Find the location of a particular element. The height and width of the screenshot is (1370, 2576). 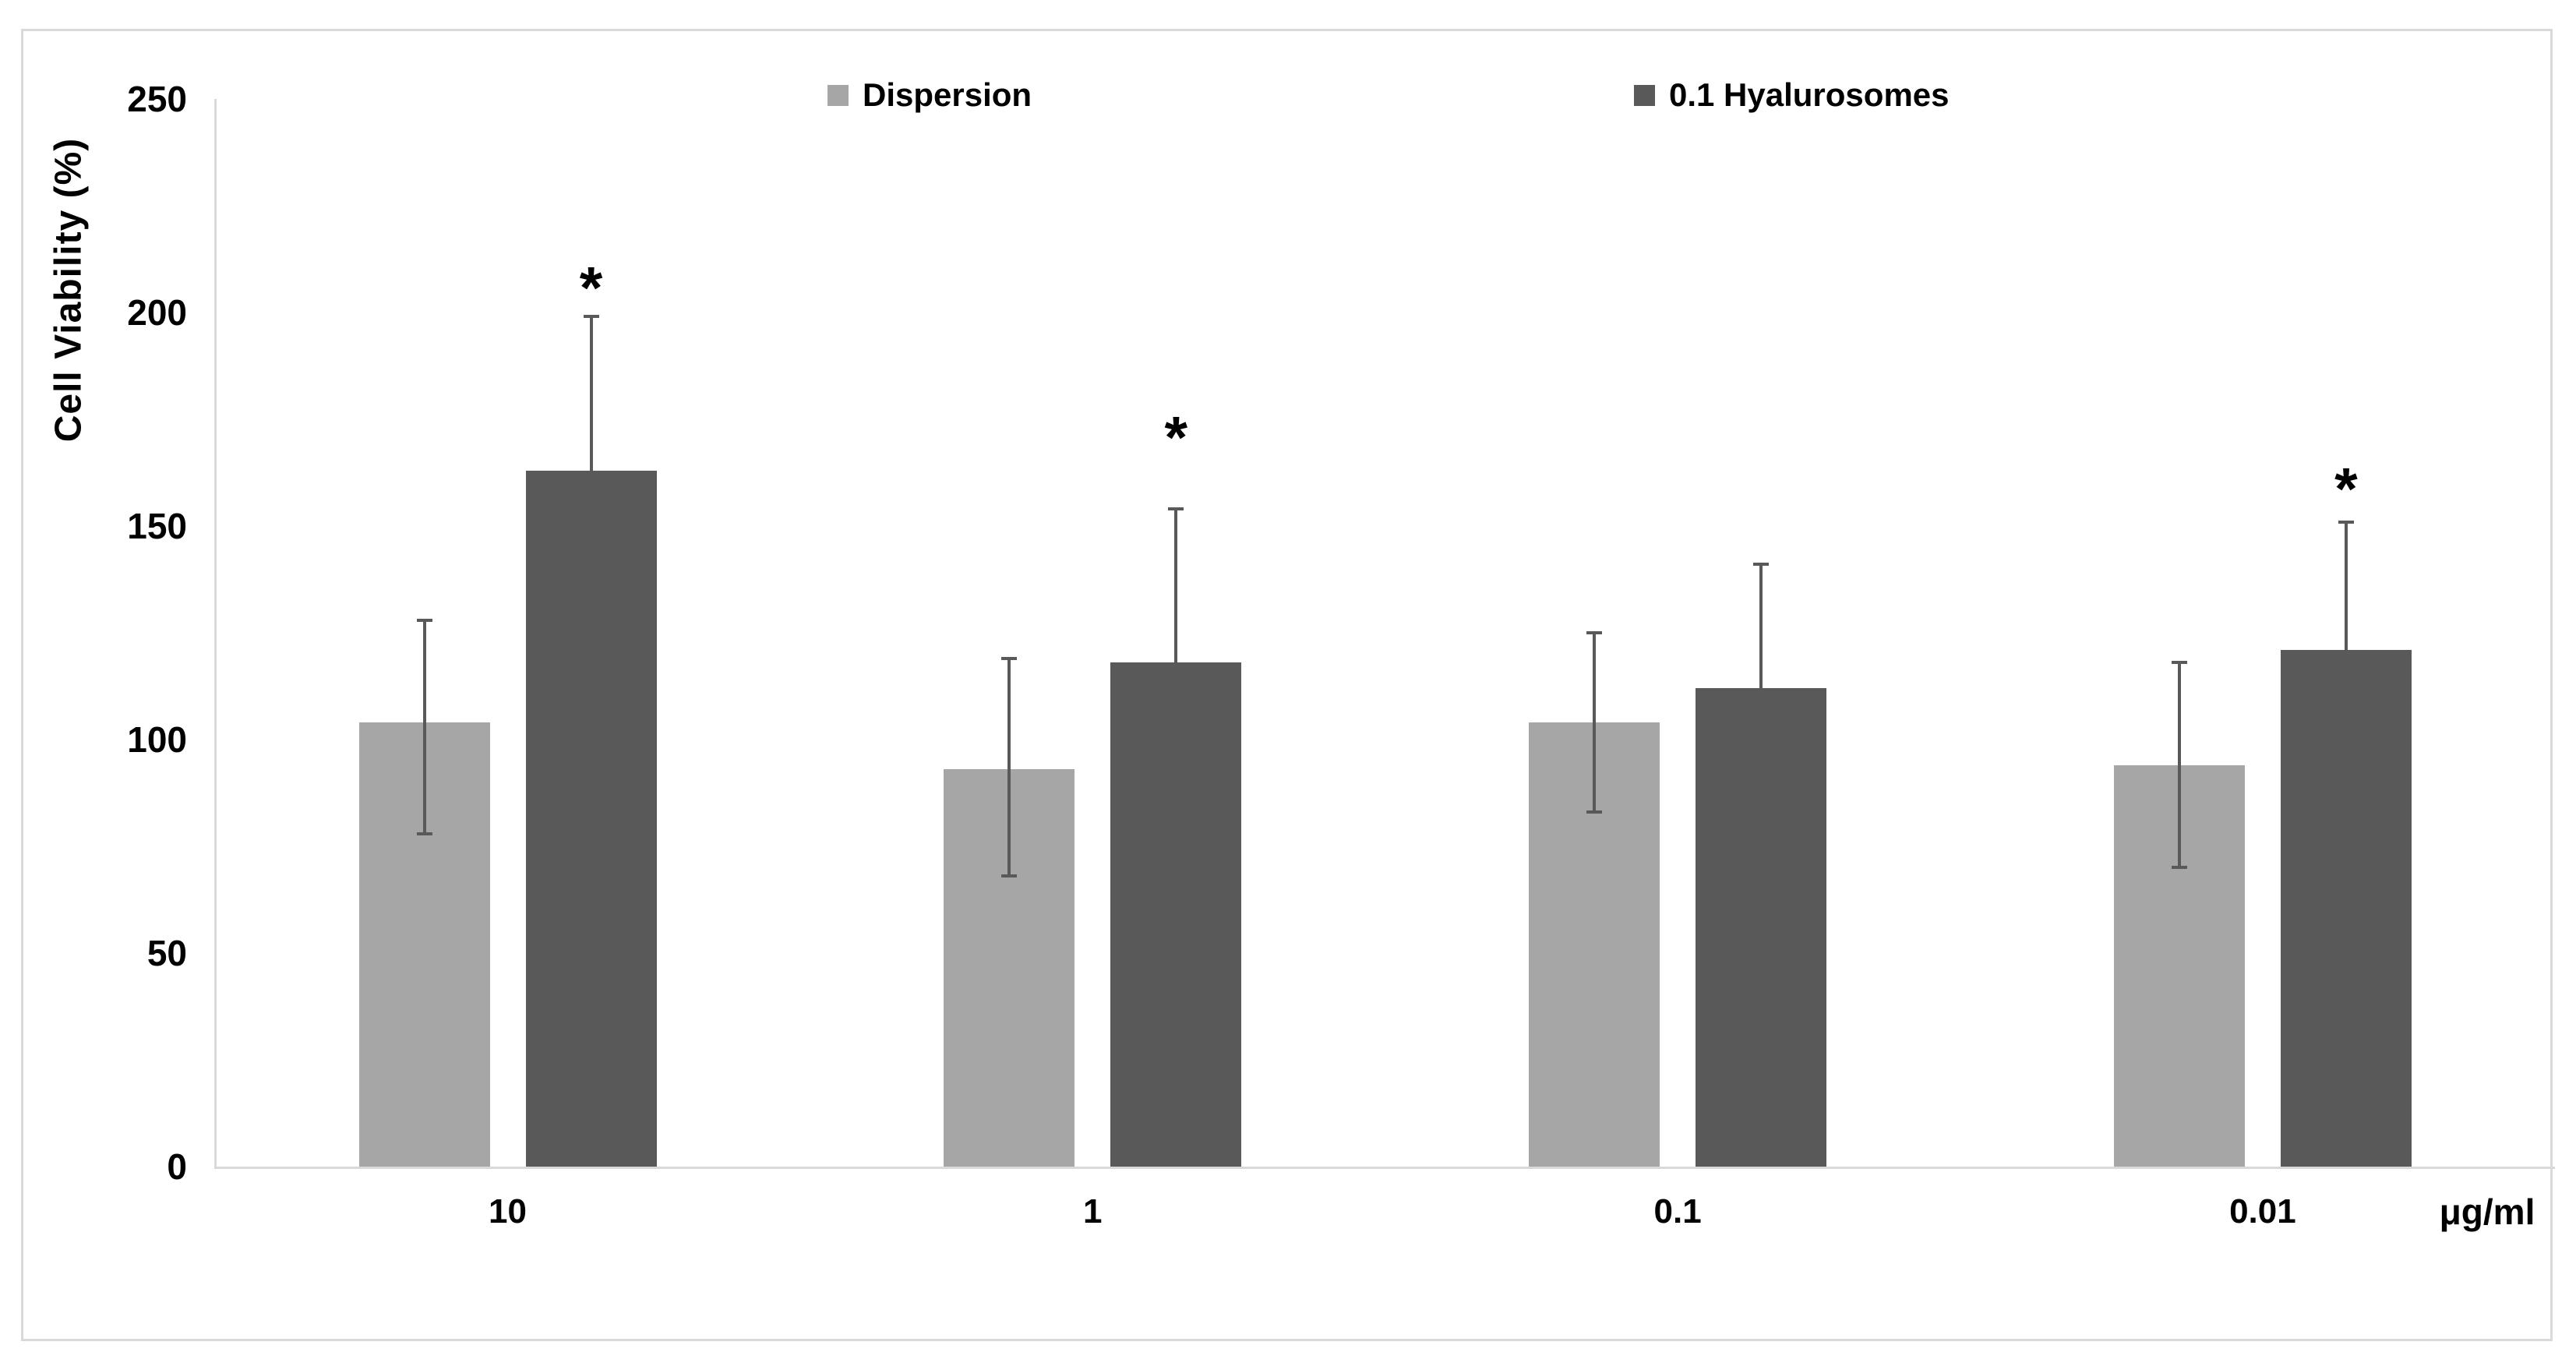

error-cap-bottom-0.01-0 is located at coordinates (2179, 868).